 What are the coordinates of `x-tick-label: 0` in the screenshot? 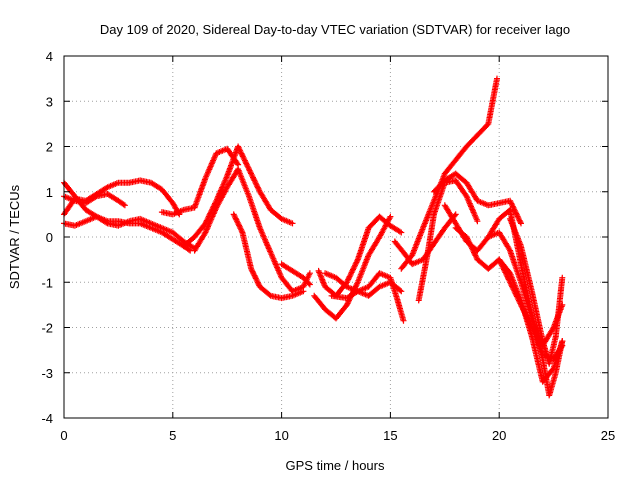 It's located at (63, 435).